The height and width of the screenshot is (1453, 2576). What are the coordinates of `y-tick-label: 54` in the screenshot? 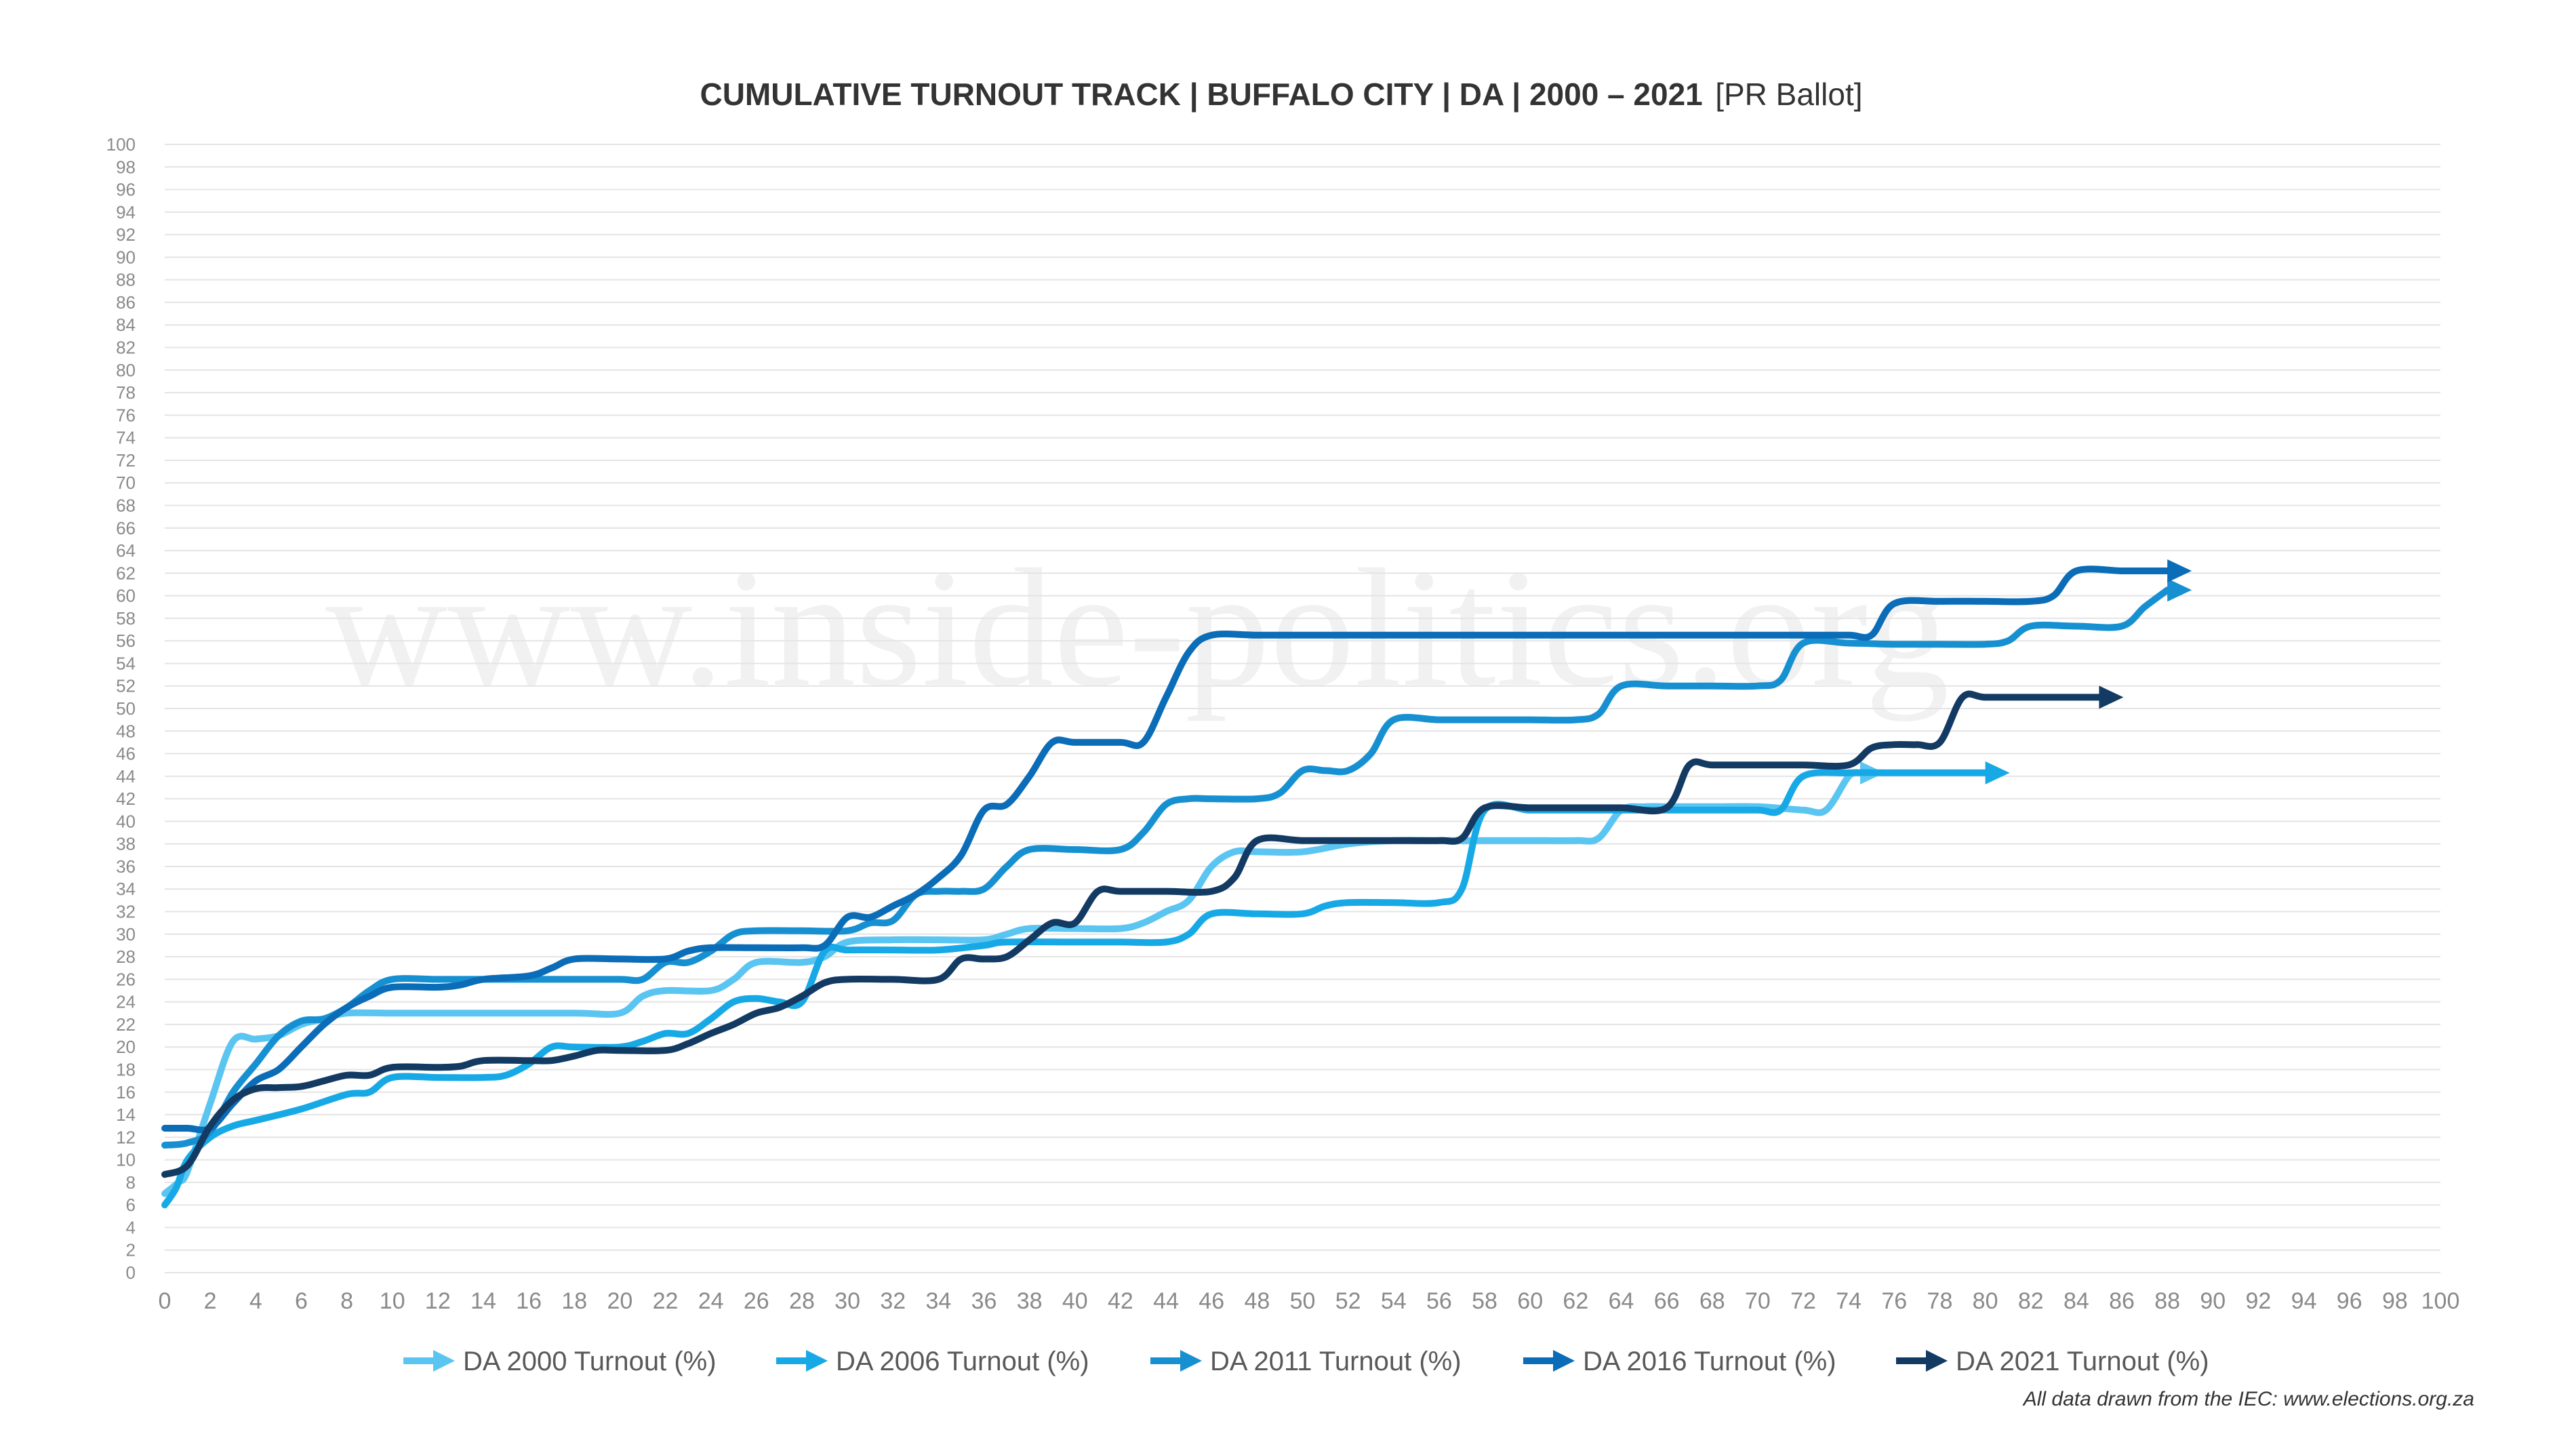 It's located at (126, 663).